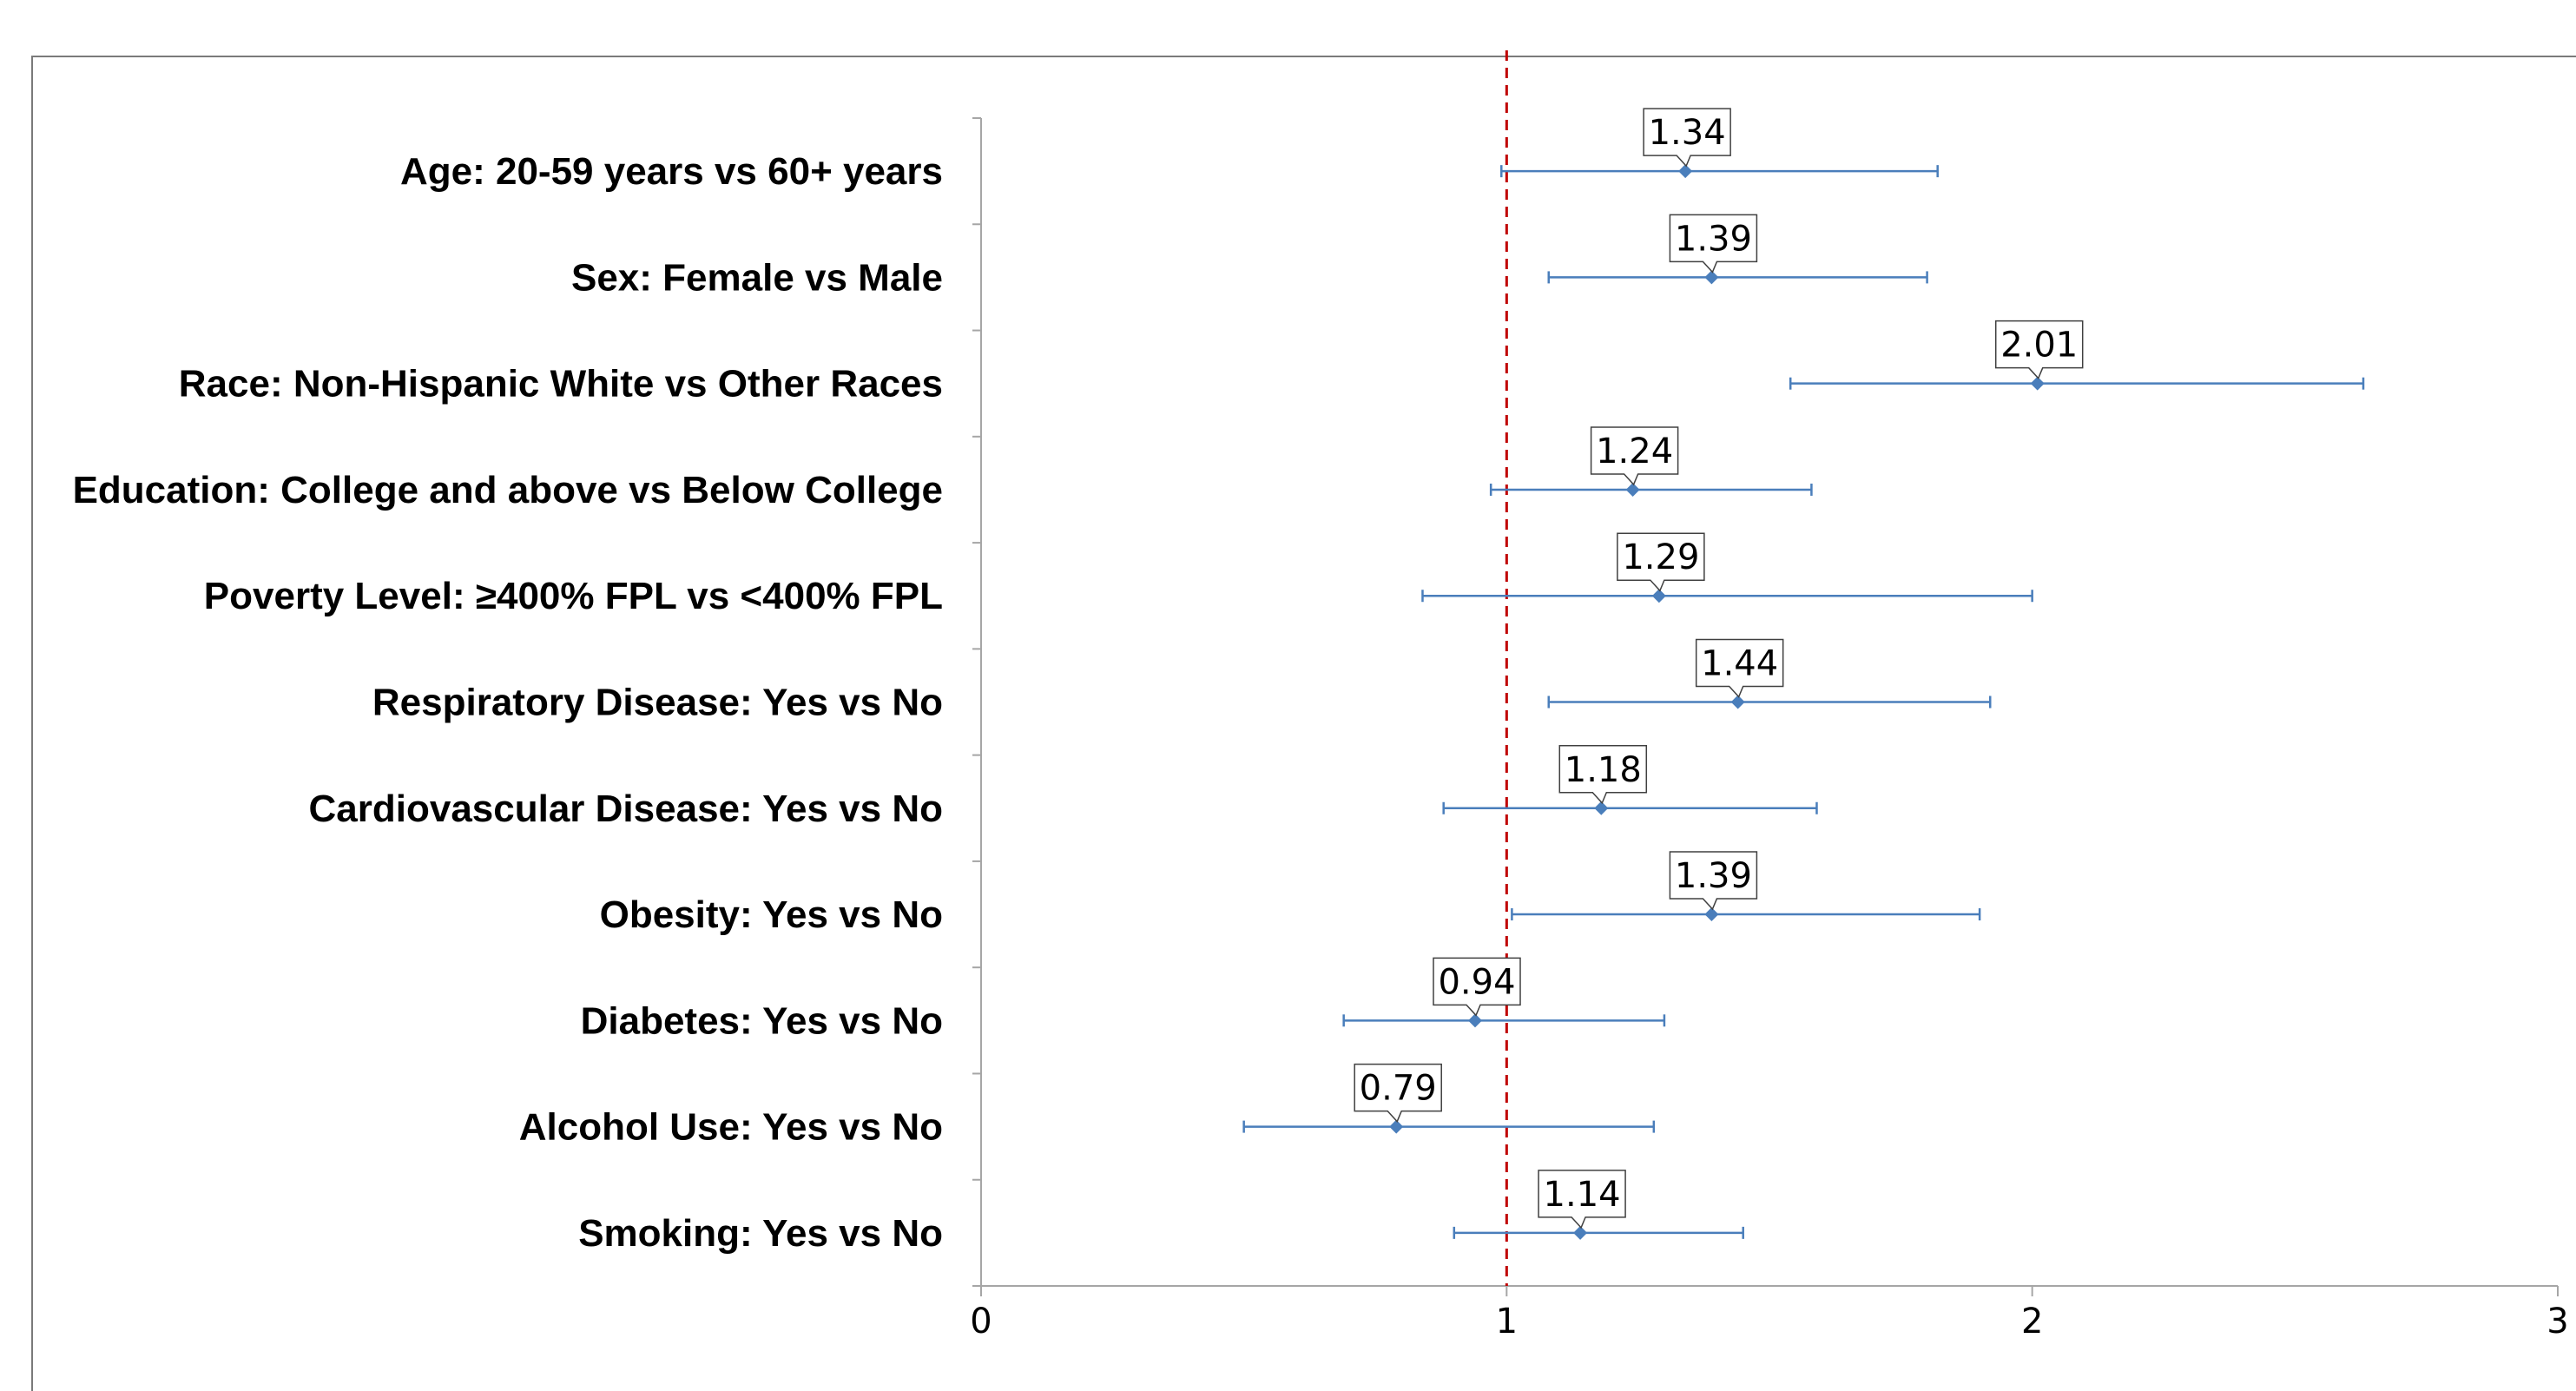 The height and width of the screenshot is (1391, 2576). What do you see at coordinates (762, 1020) in the screenshot?
I see `category-label: Diabetes: Yes vs No` at bounding box center [762, 1020].